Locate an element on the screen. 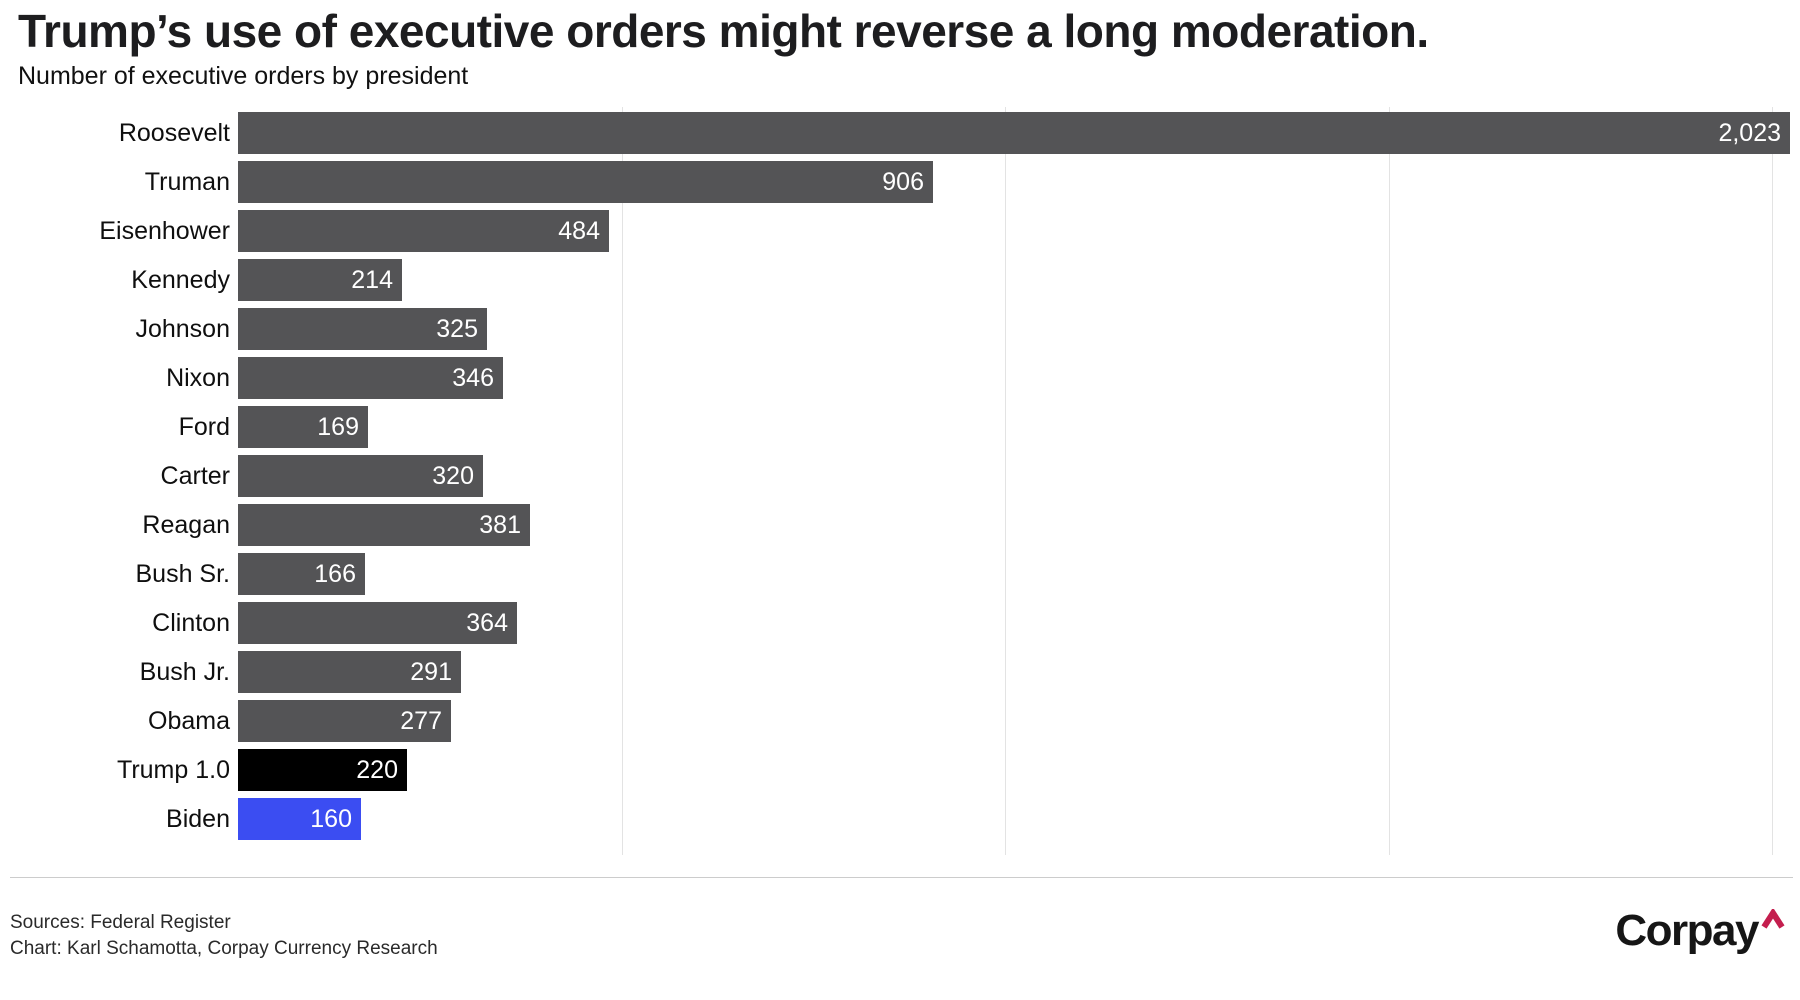 Image resolution: width=1800 pixels, height=1000 pixels. bar: 277 is located at coordinates (344, 721).